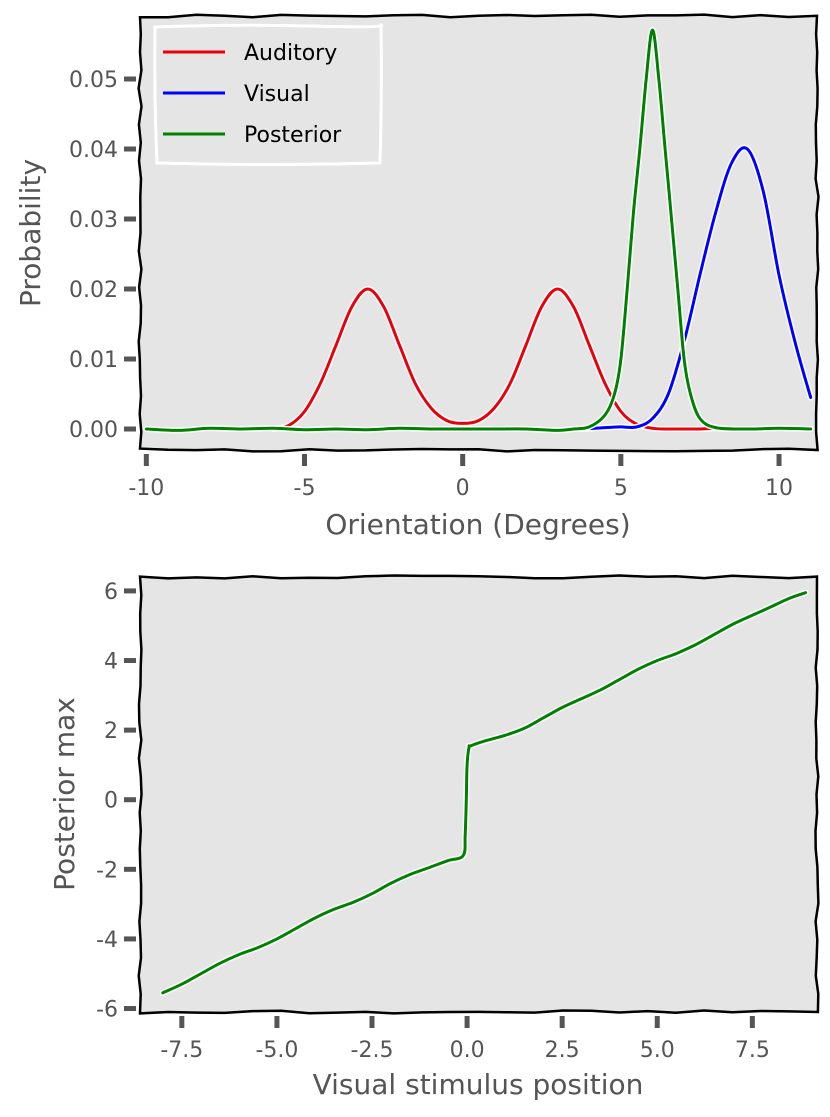  Describe the element at coordinates (290, 53) in the screenshot. I see `legend-label-auditory: Auditory` at that location.